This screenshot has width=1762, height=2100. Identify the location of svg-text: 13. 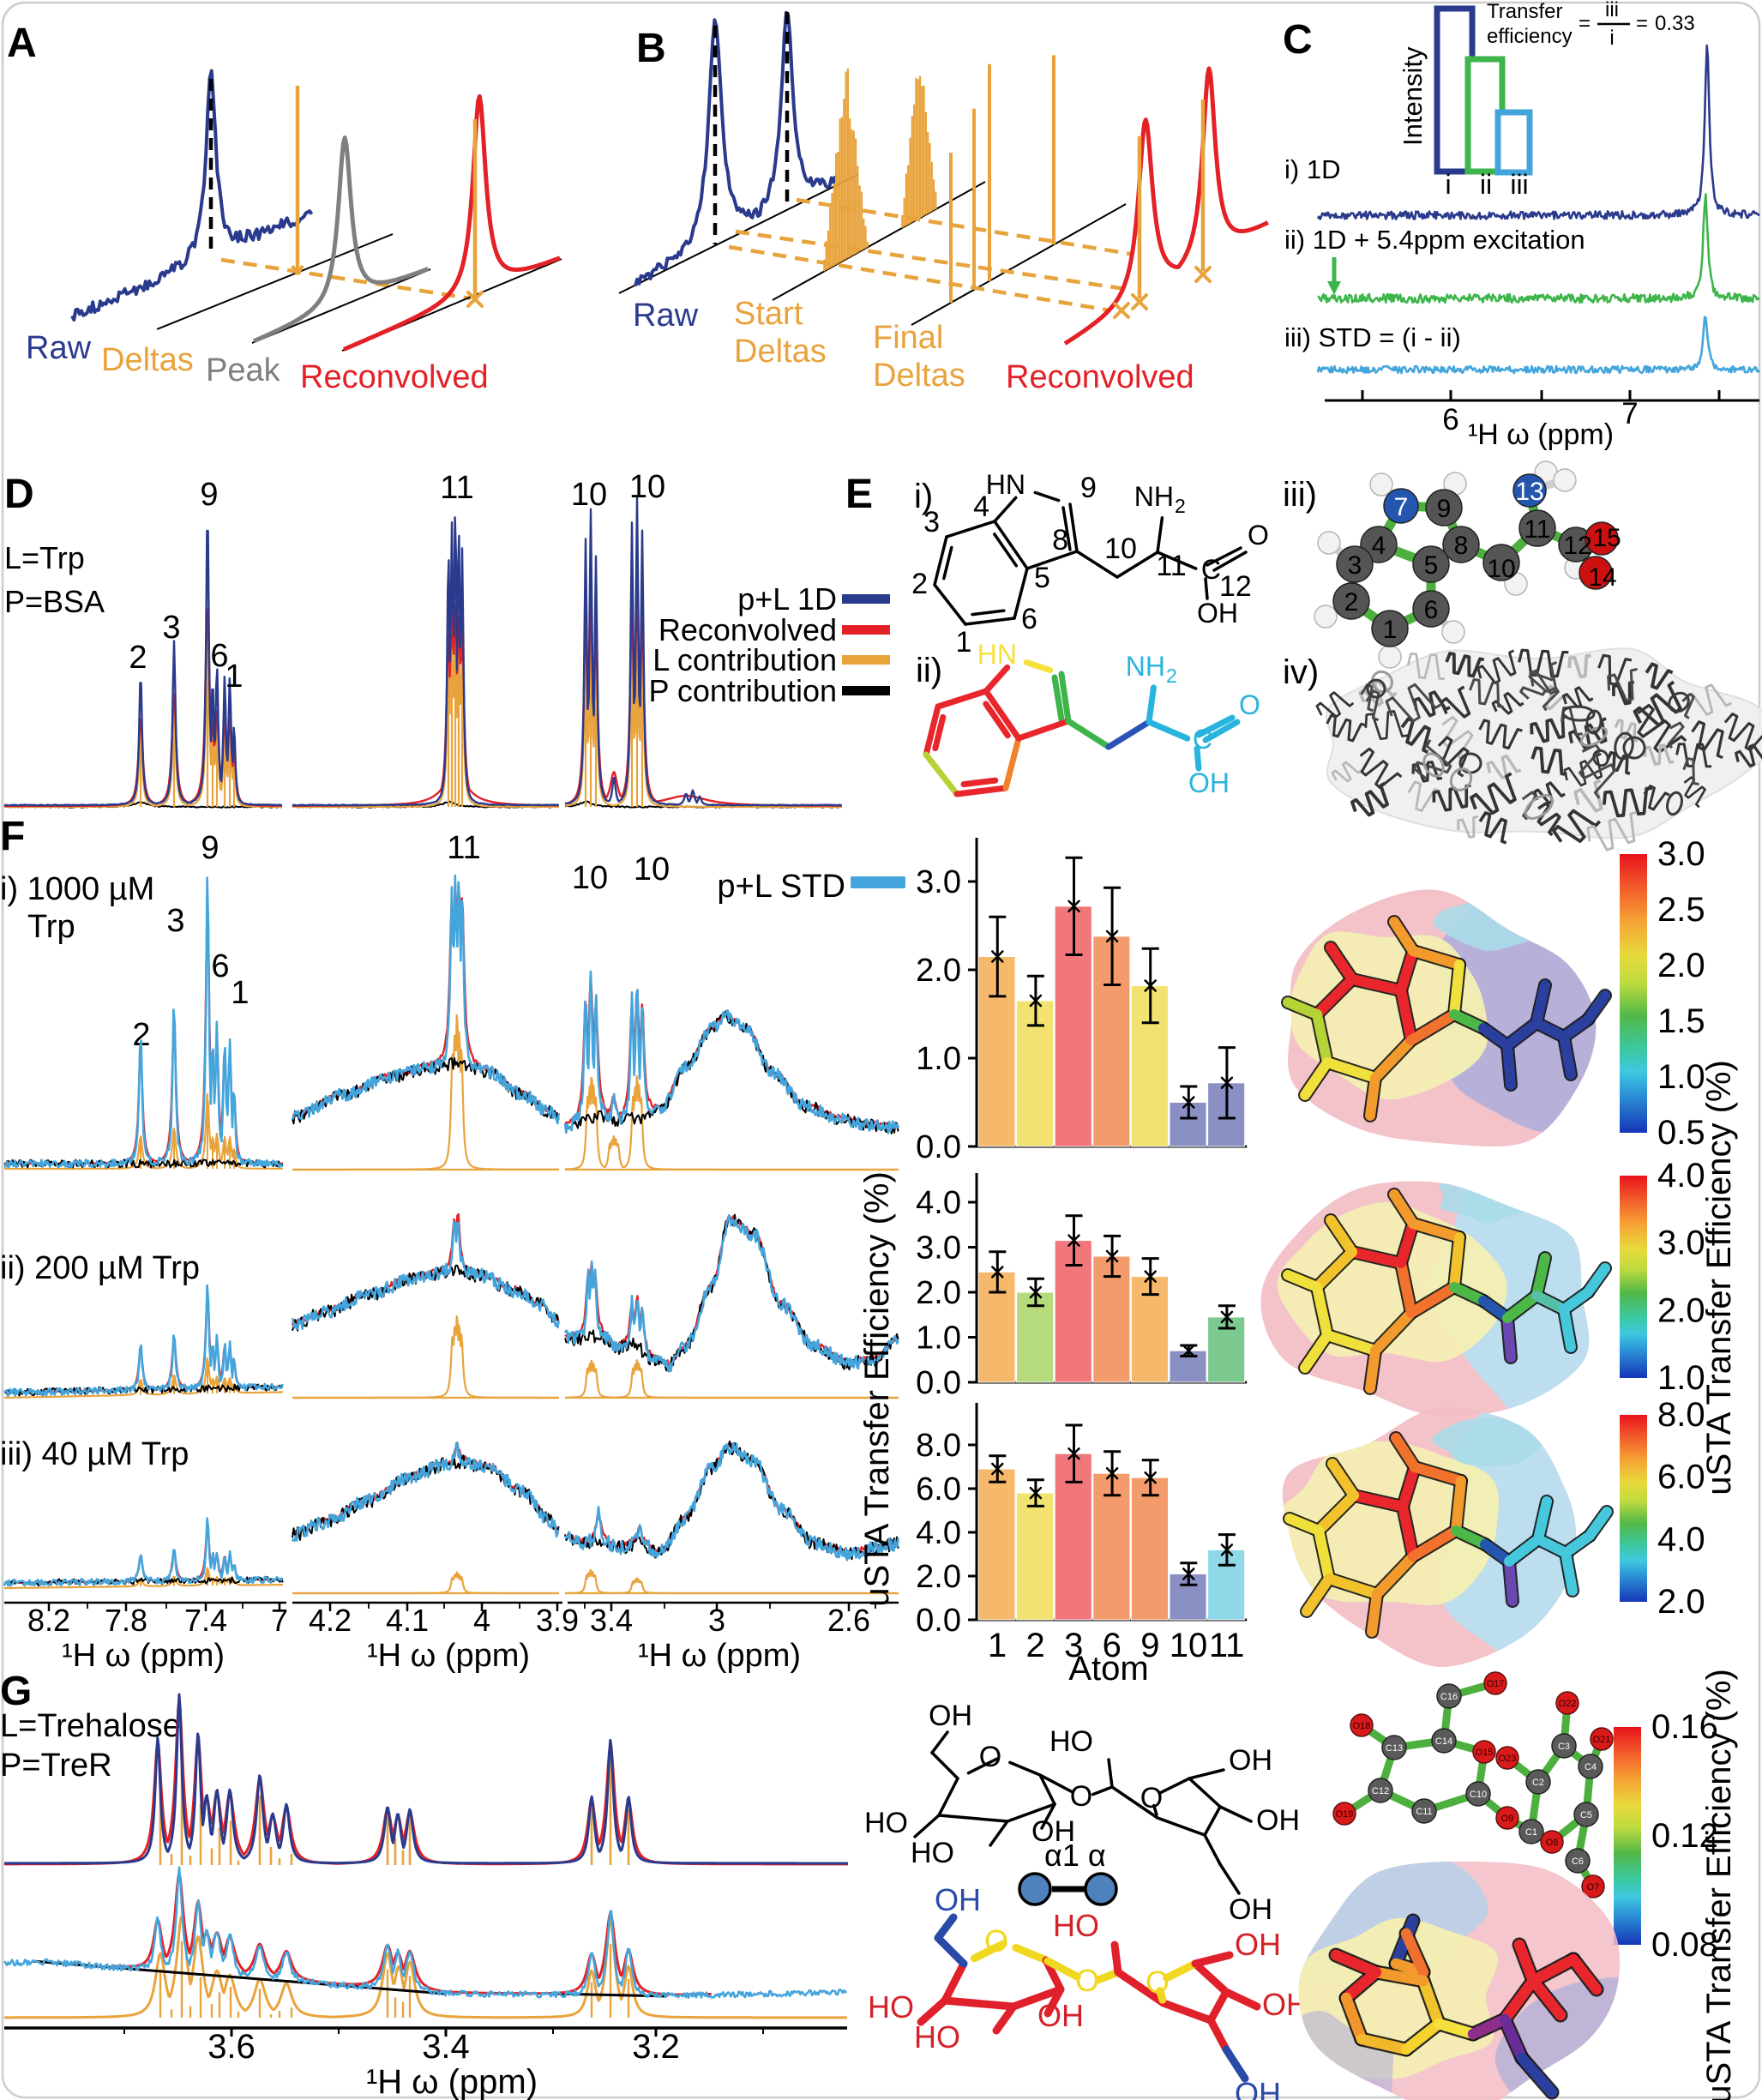
(1529, 492).